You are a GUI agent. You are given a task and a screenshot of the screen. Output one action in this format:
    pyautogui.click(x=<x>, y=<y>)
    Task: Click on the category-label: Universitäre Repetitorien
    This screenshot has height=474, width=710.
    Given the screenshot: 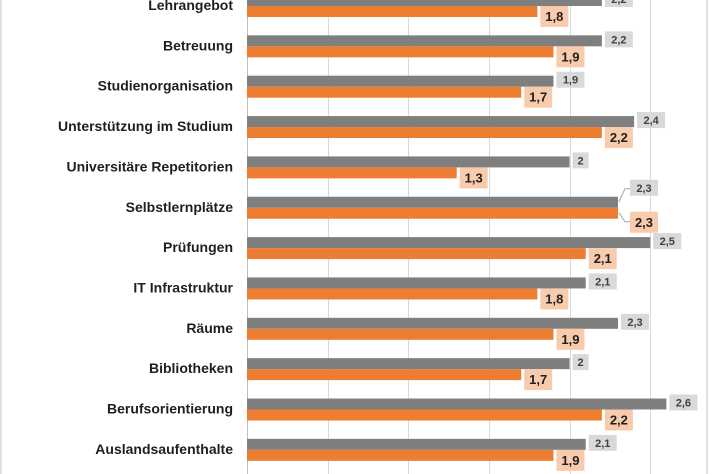 What is the action you would take?
    pyautogui.click(x=150, y=166)
    